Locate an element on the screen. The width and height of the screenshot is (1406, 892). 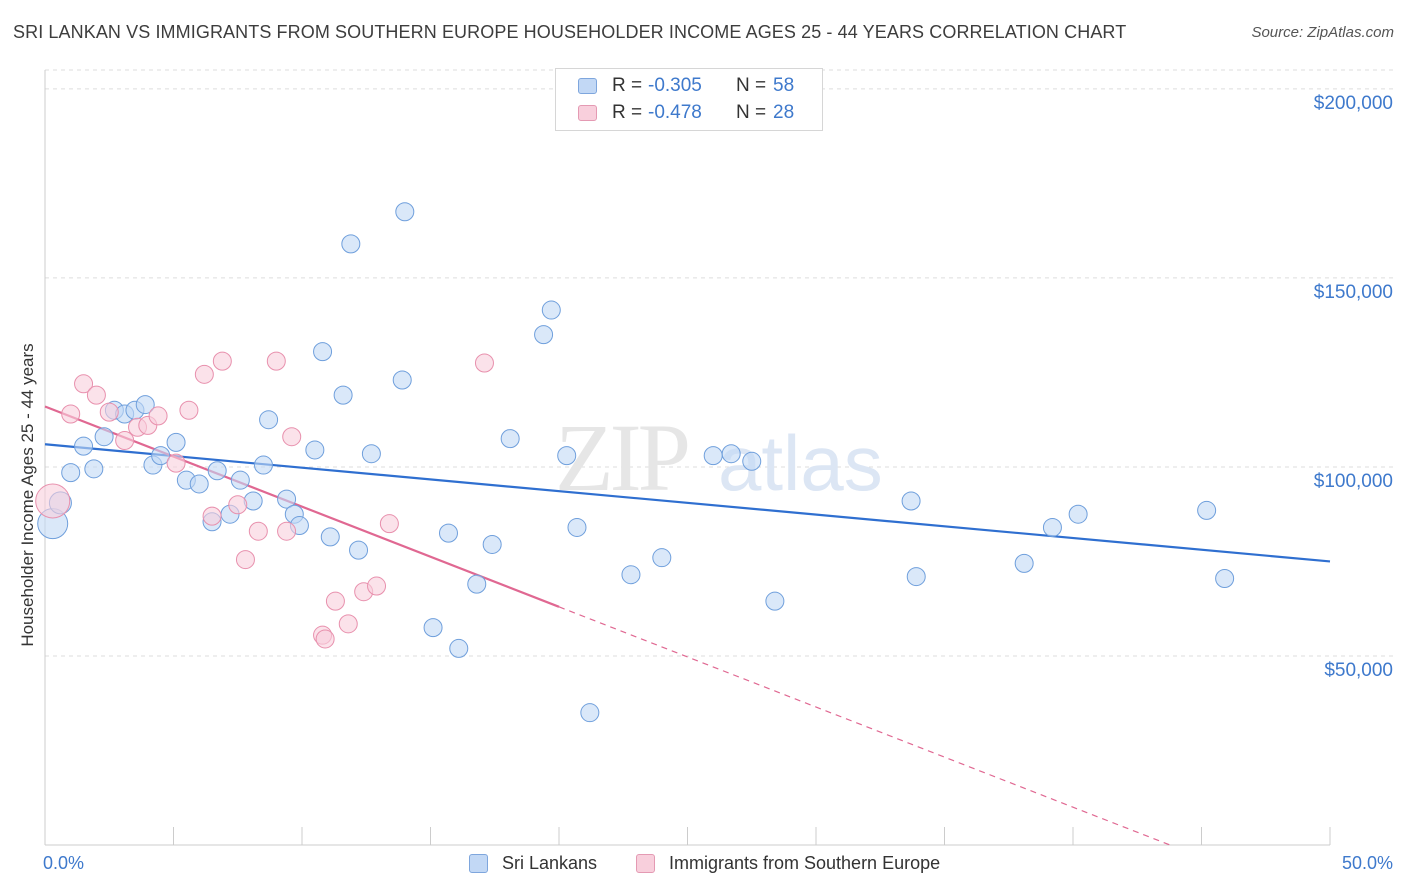
x-tick-label: 50.0% is located at coordinates (1367, 863).